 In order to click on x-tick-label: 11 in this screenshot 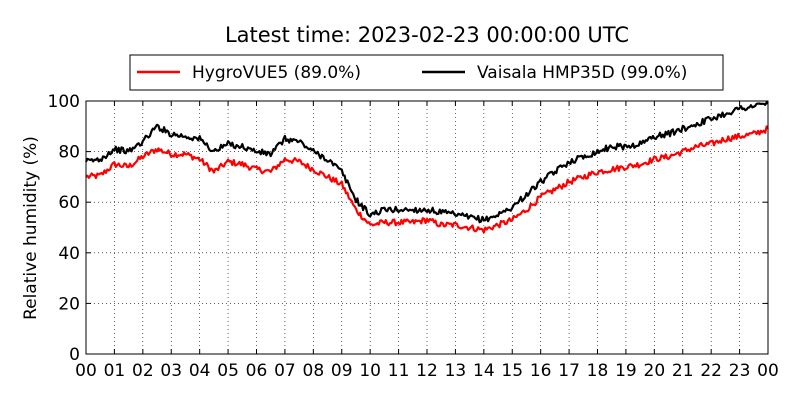, I will do `click(399, 371)`.